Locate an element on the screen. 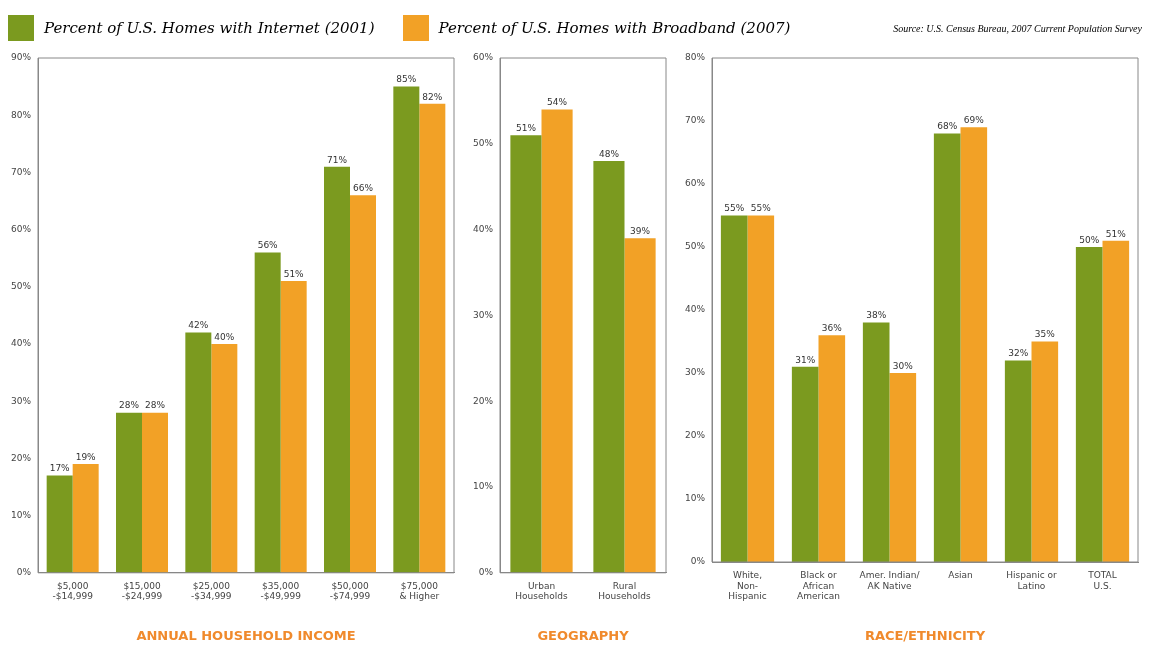 This screenshot has height=663, width=1150. y-tick-label: 90% is located at coordinates (21, 57).